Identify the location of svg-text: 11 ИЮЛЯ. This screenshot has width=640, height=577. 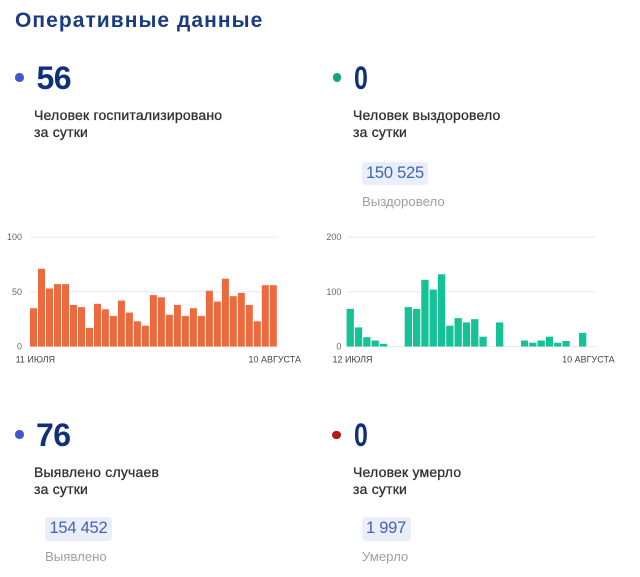
(35, 360).